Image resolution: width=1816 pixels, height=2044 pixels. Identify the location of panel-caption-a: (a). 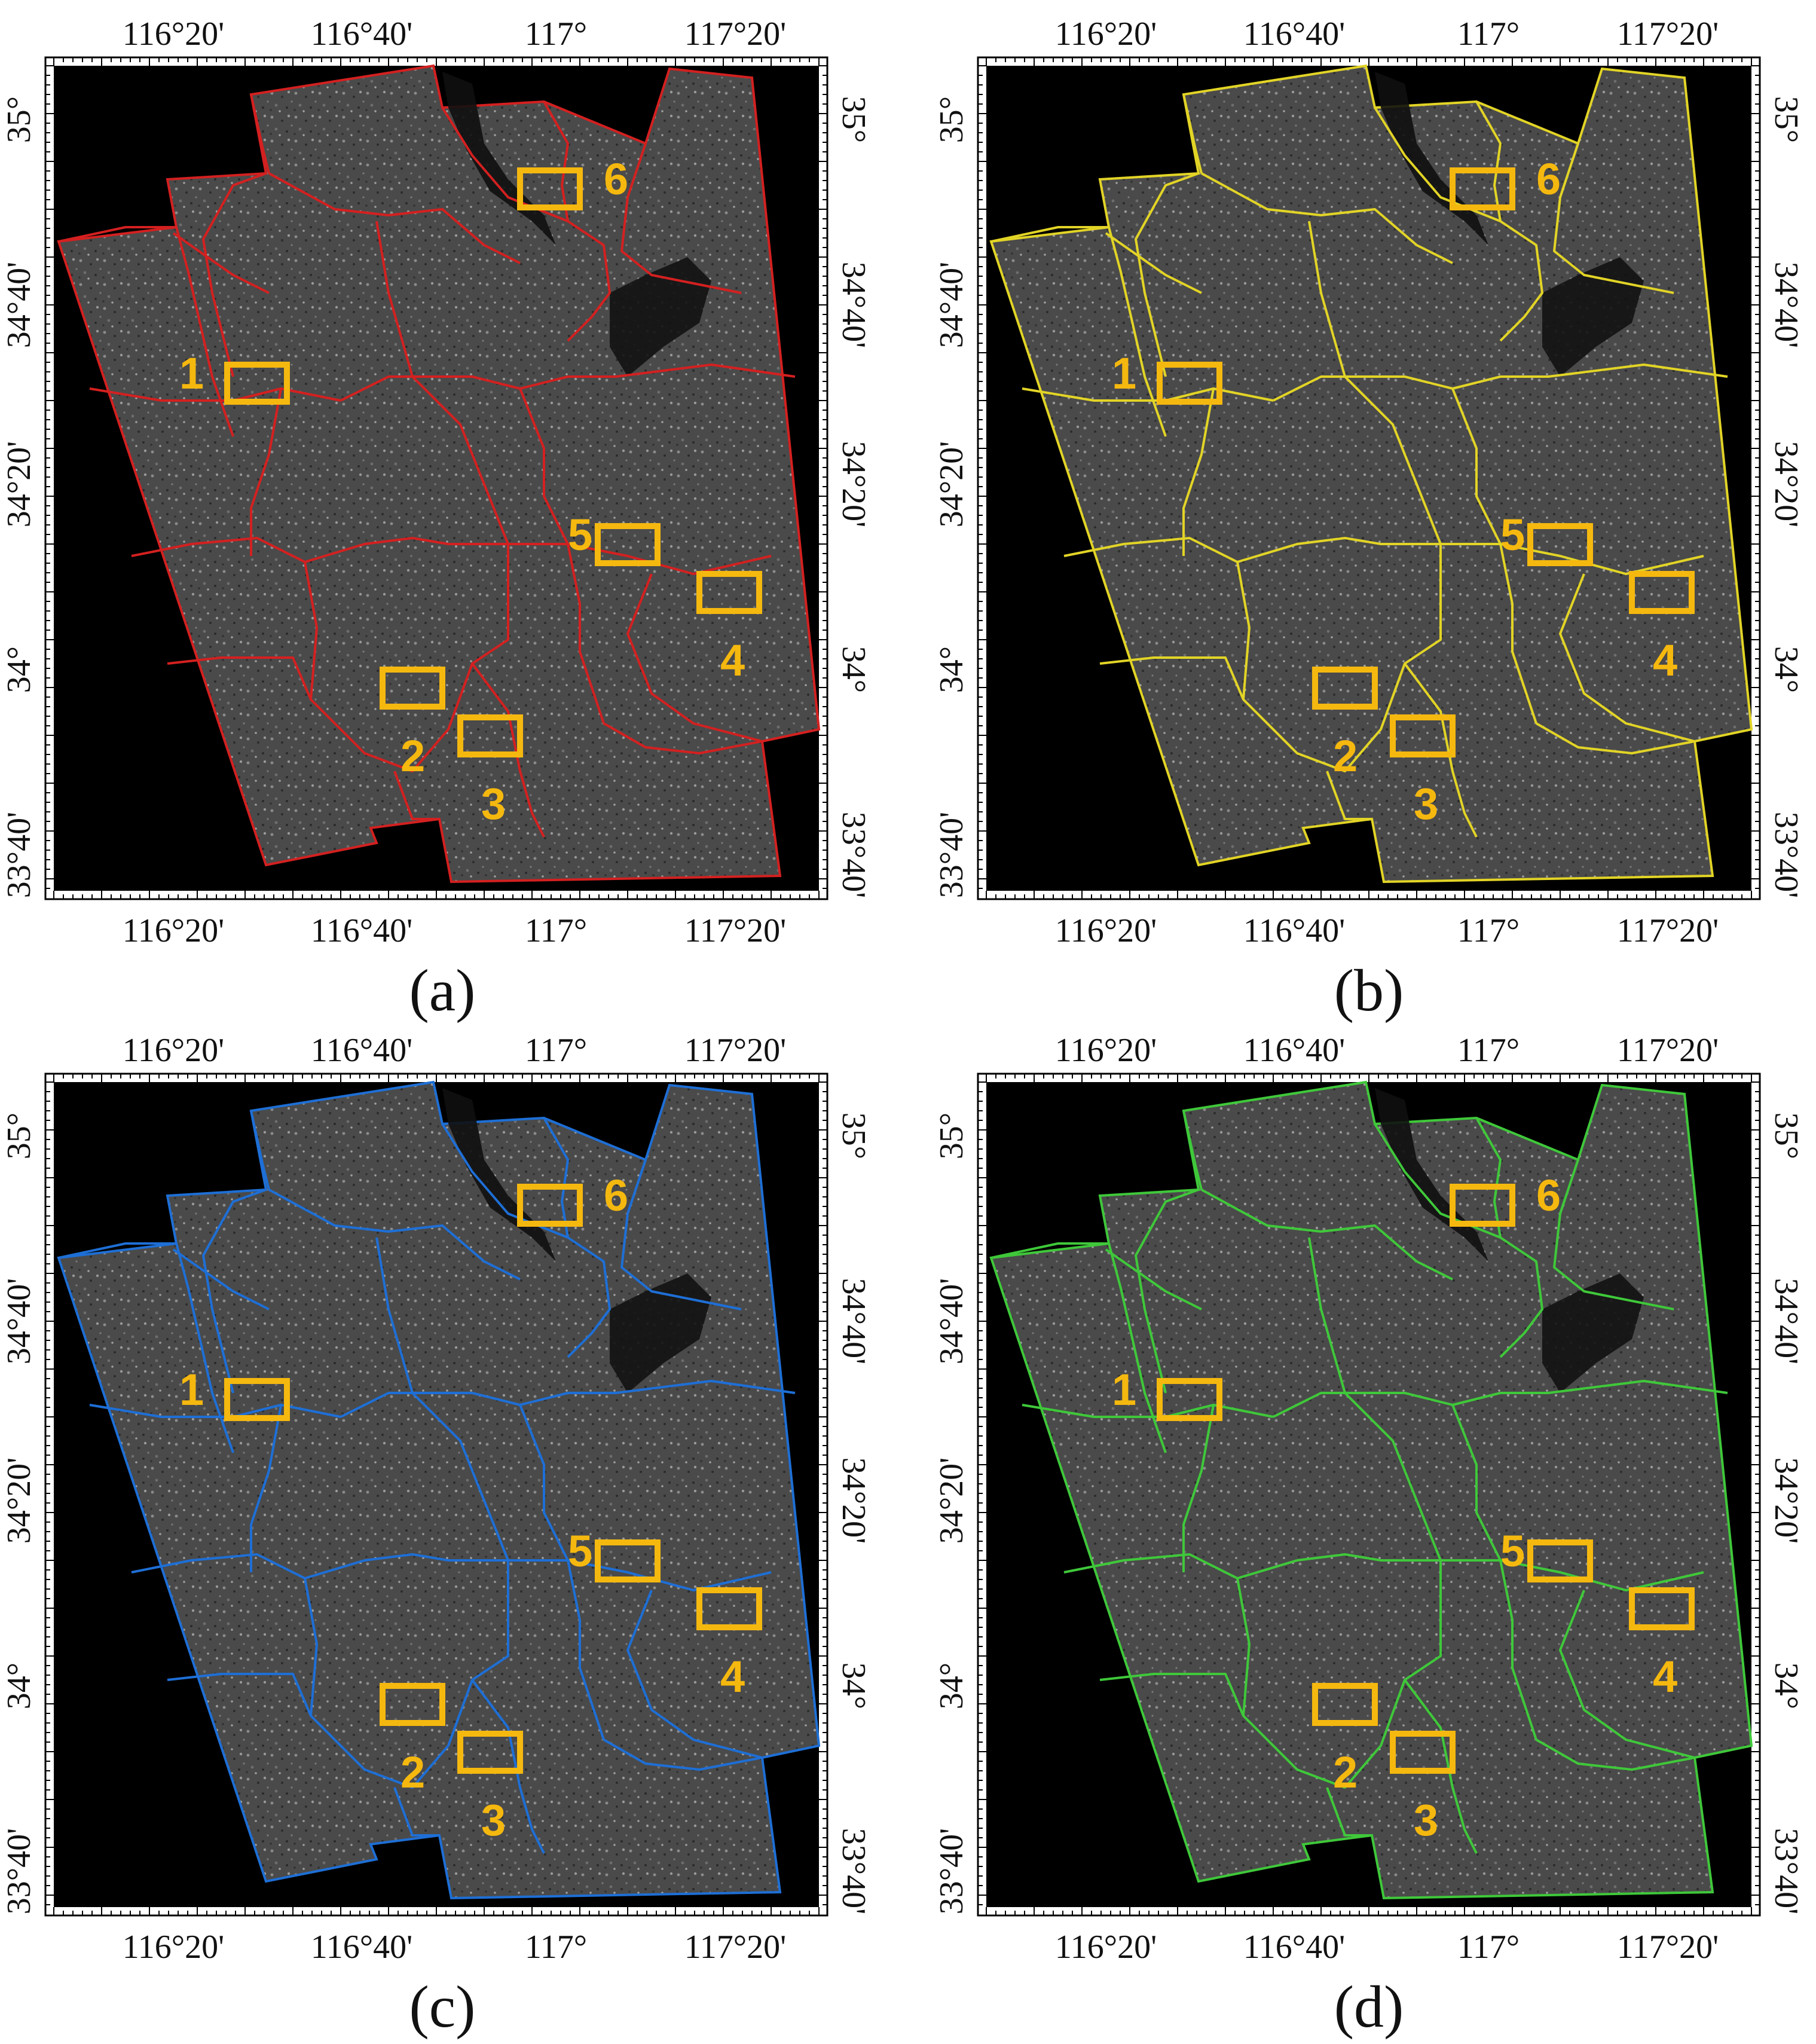
(442, 990).